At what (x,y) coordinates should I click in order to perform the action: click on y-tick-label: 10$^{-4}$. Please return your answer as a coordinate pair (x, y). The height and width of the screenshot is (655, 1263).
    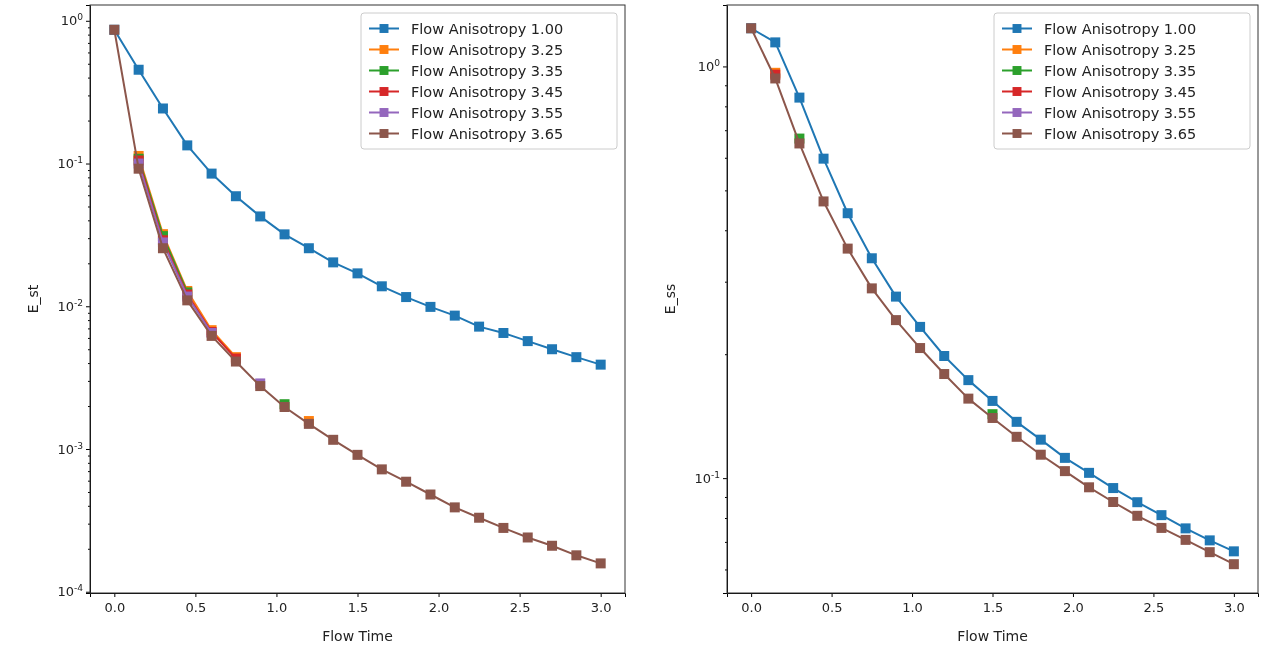
    Looking at the image, I should click on (70, 591).